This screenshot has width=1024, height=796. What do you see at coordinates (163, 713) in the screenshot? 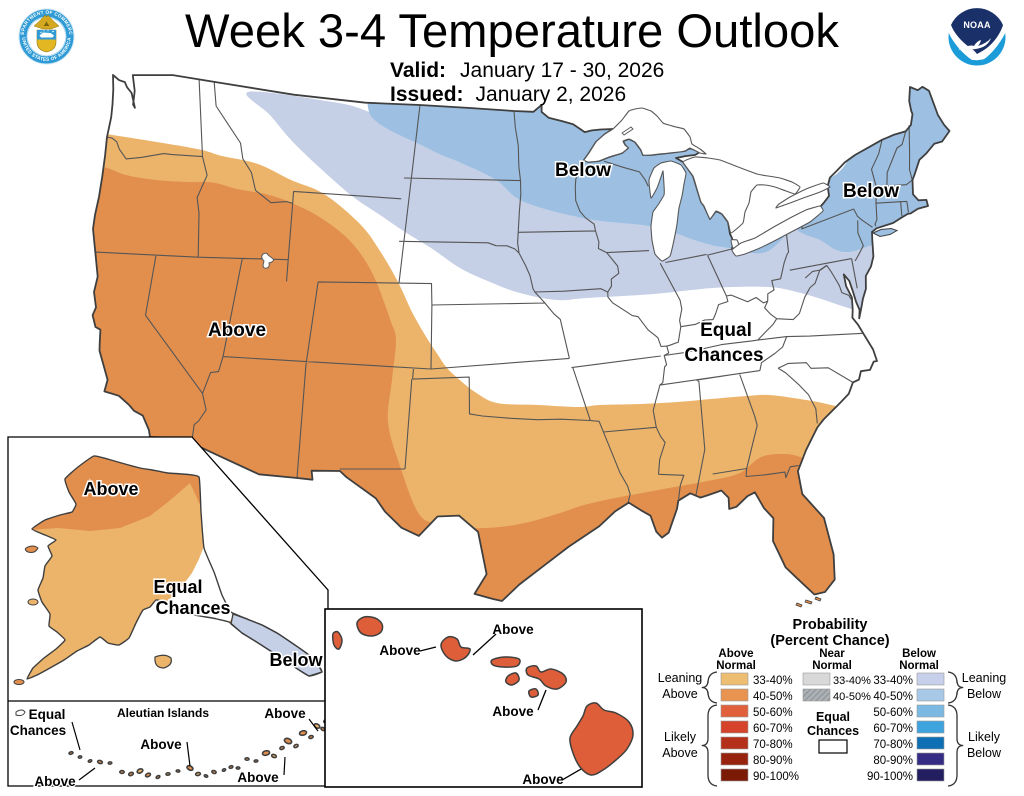
I see `svg-text: Aleutian Islands` at bounding box center [163, 713].